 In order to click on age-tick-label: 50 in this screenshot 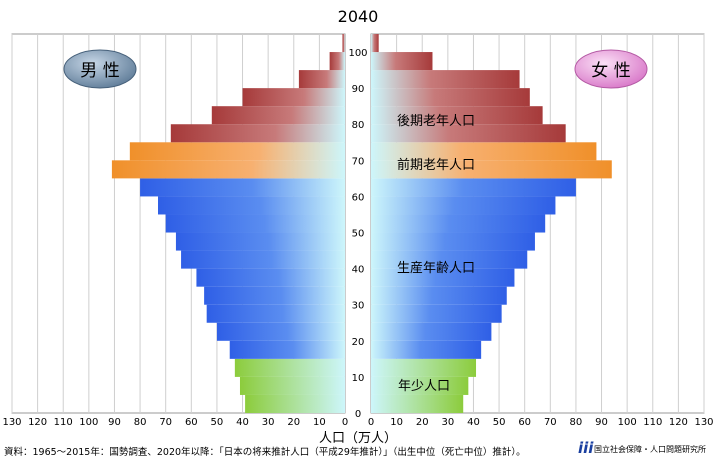, I will do `click(358, 234)`.